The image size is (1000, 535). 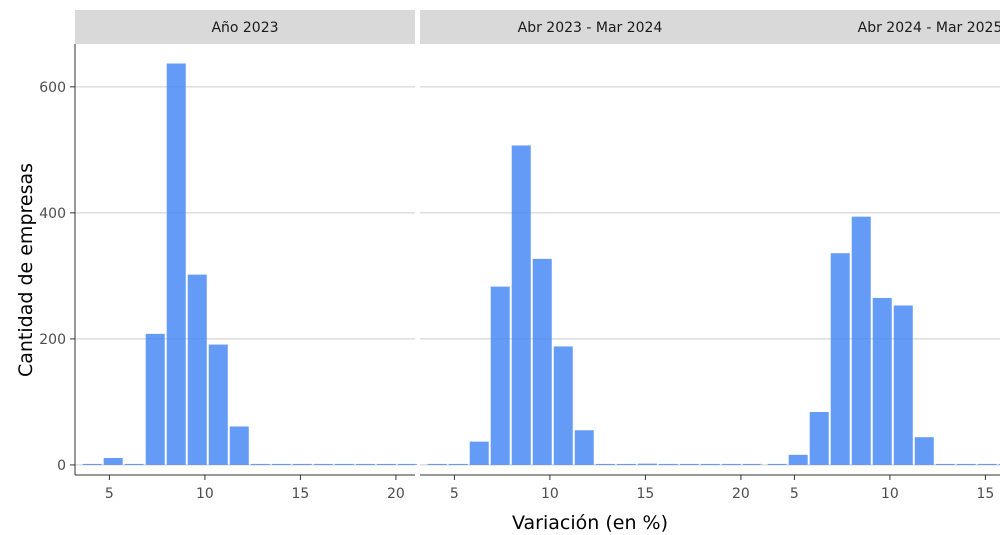 What do you see at coordinates (52, 88) in the screenshot?
I see `y-tick-label: 600` at bounding box center [52, 88].